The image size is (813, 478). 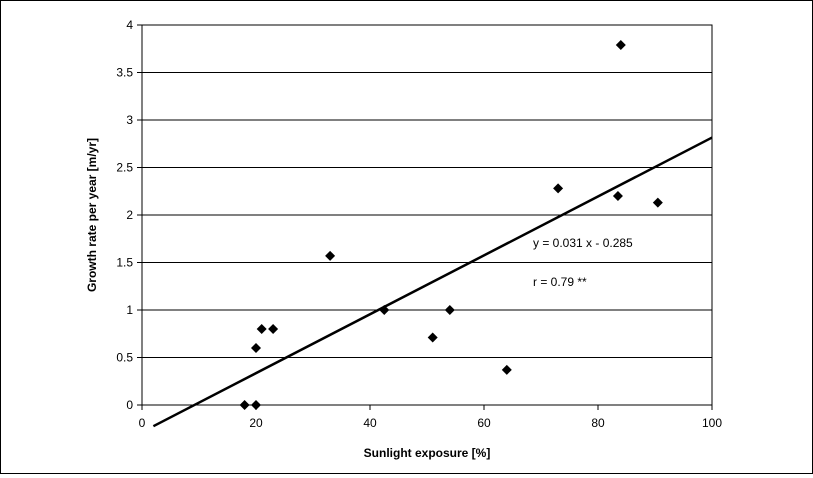 I want to click on x-tick-label: 80, so click(x=598, y=423).